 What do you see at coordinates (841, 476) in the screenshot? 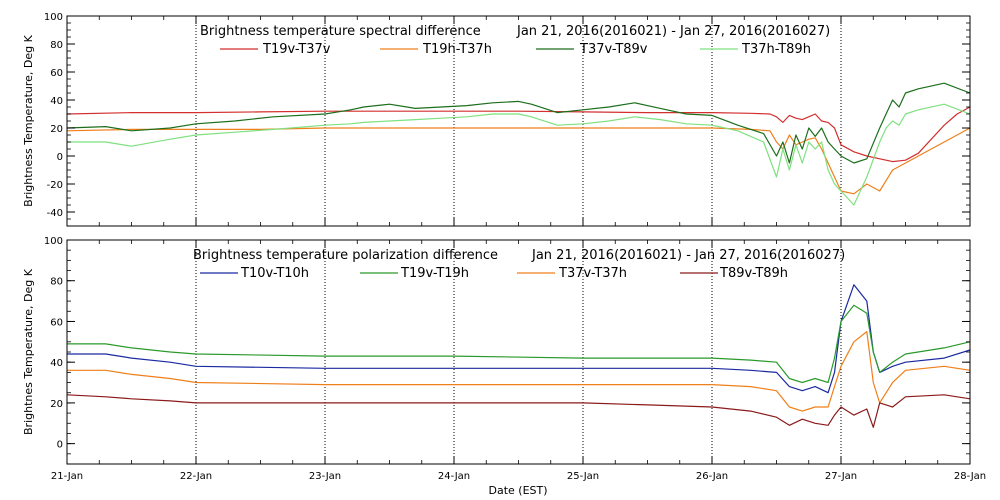
I see `x-tick-label-27-jan: 27-Jan` at bounding box center [841, 476].